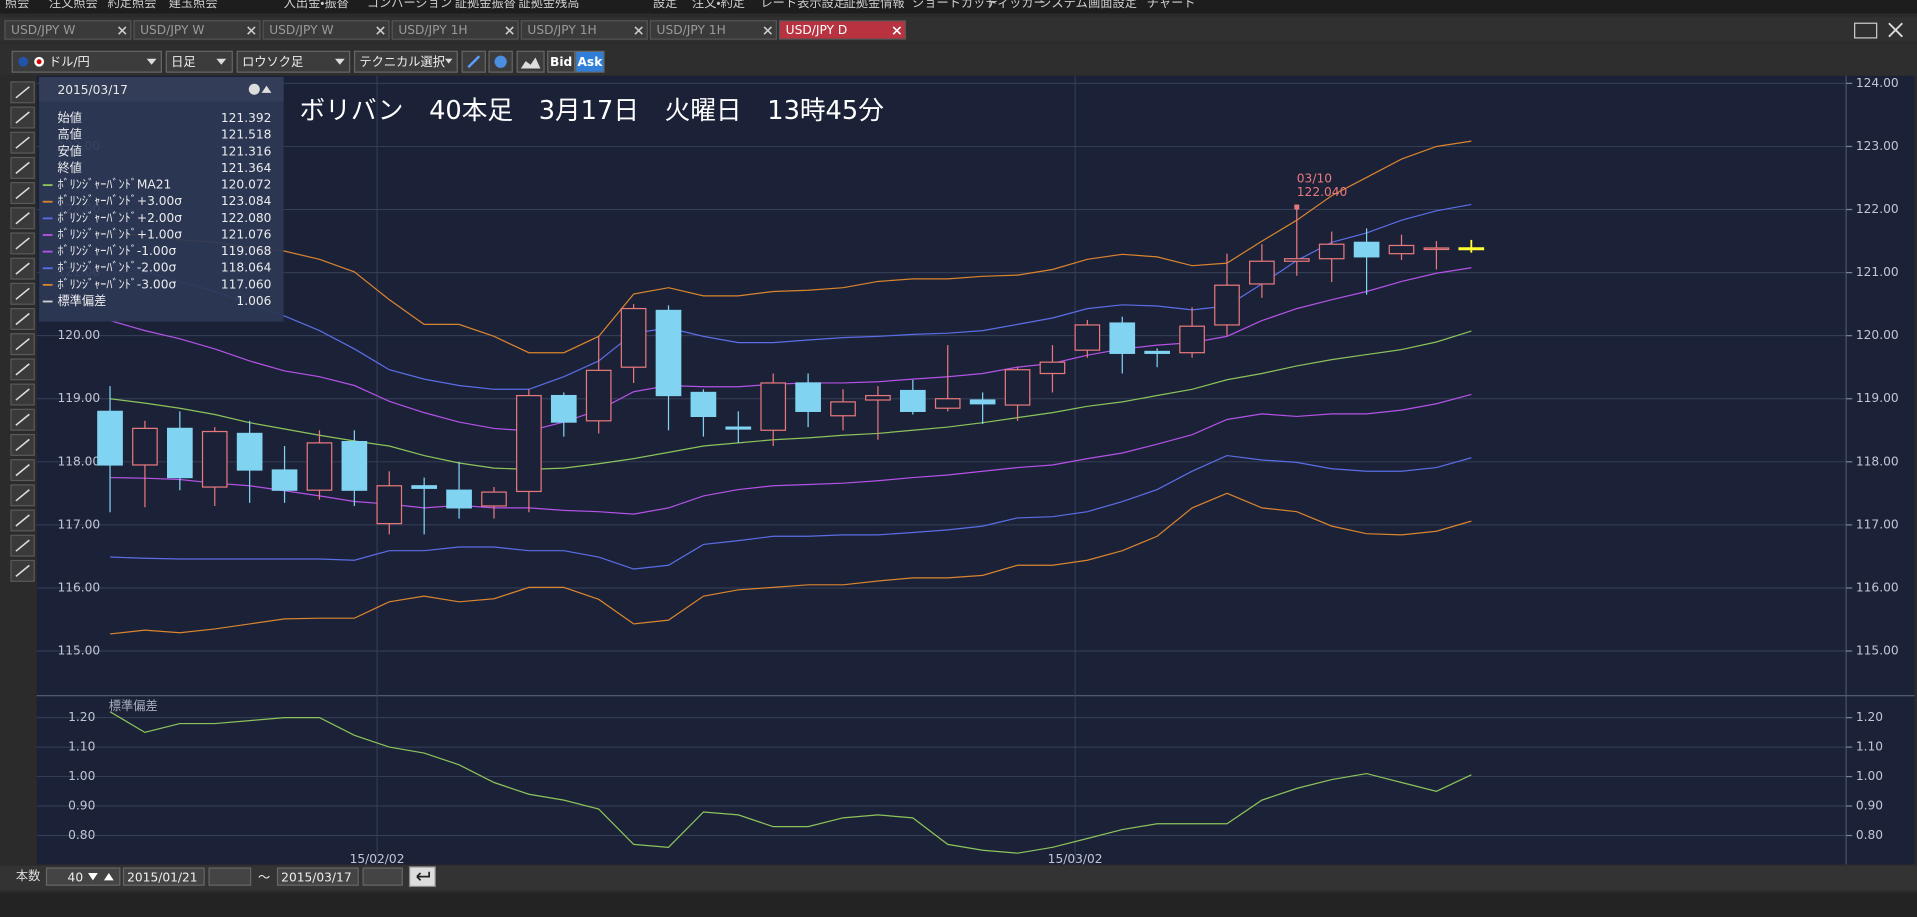 This screenshot has height=917, width=1917. I want to click on menu-item: 注文・約定, so click(718, 5).